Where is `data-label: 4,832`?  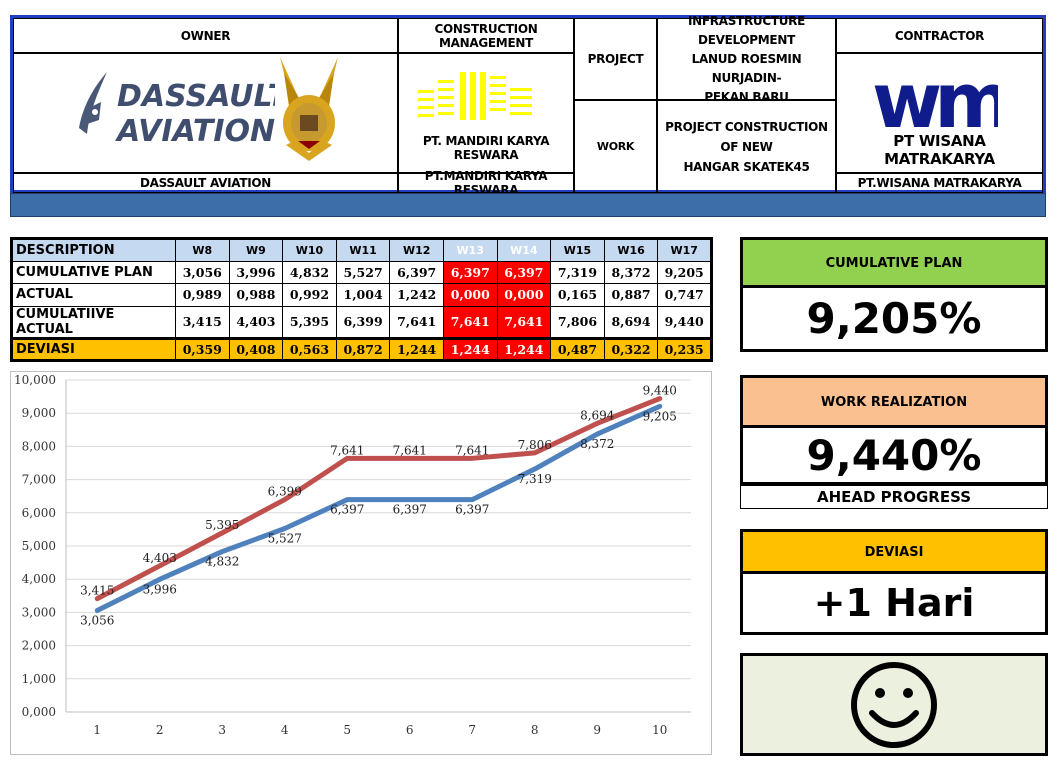 data-label: 4,832 is located at coordinates (222, 562).